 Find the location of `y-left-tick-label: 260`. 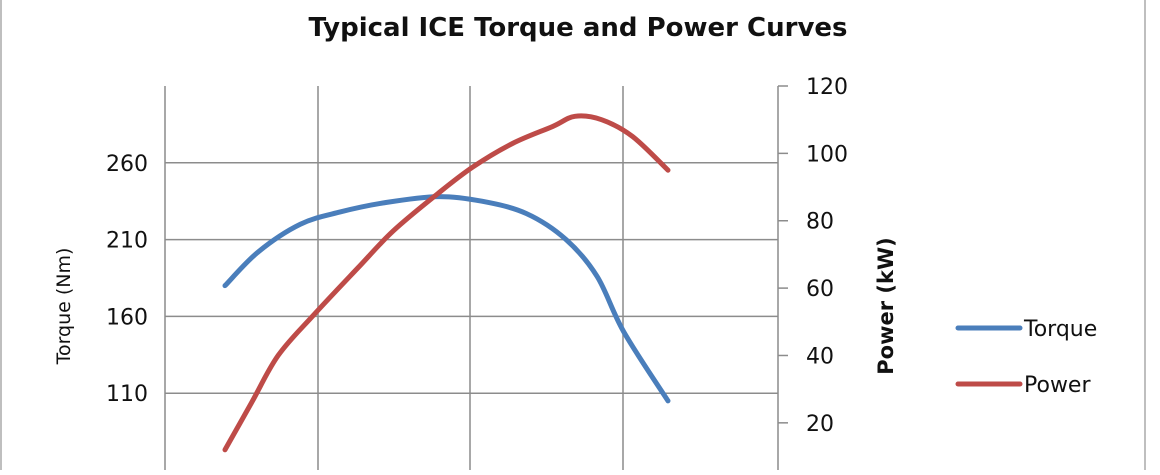

y-left-tick-label: 260 is located at coordinates (127, 164).